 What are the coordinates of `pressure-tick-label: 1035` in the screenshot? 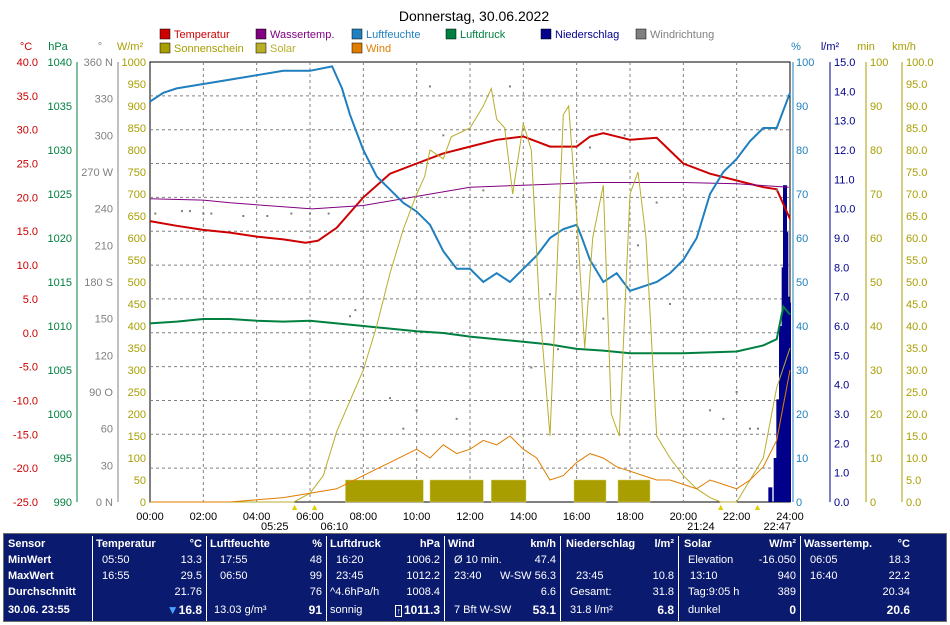 It's located at (60, 107).